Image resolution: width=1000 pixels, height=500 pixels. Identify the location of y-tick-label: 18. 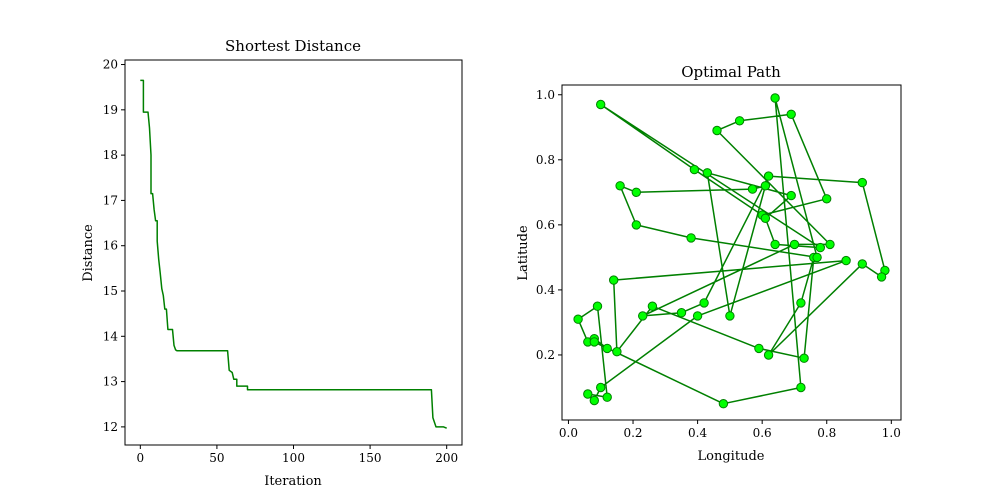
(110, 155).